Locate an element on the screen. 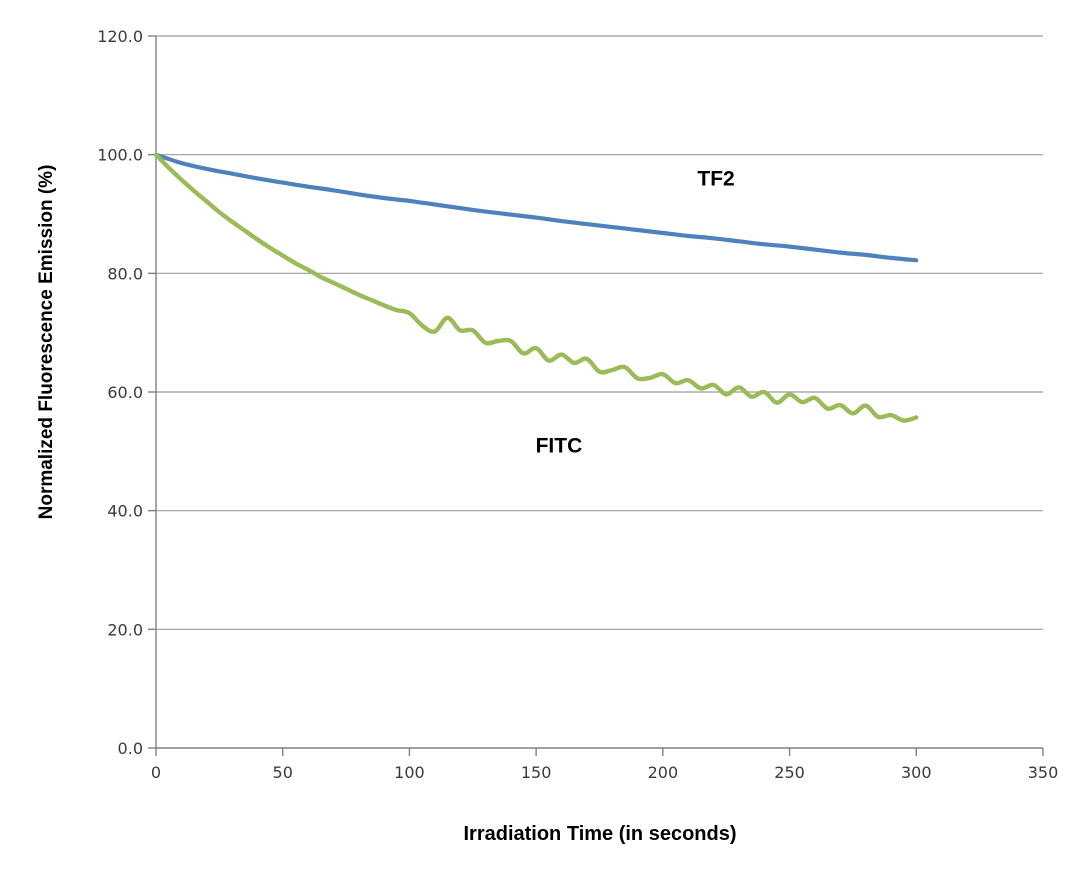 The width and height of the screenshot is (1091, 880). y-tick-label: 80.0 is located at coordinates (125, 273).